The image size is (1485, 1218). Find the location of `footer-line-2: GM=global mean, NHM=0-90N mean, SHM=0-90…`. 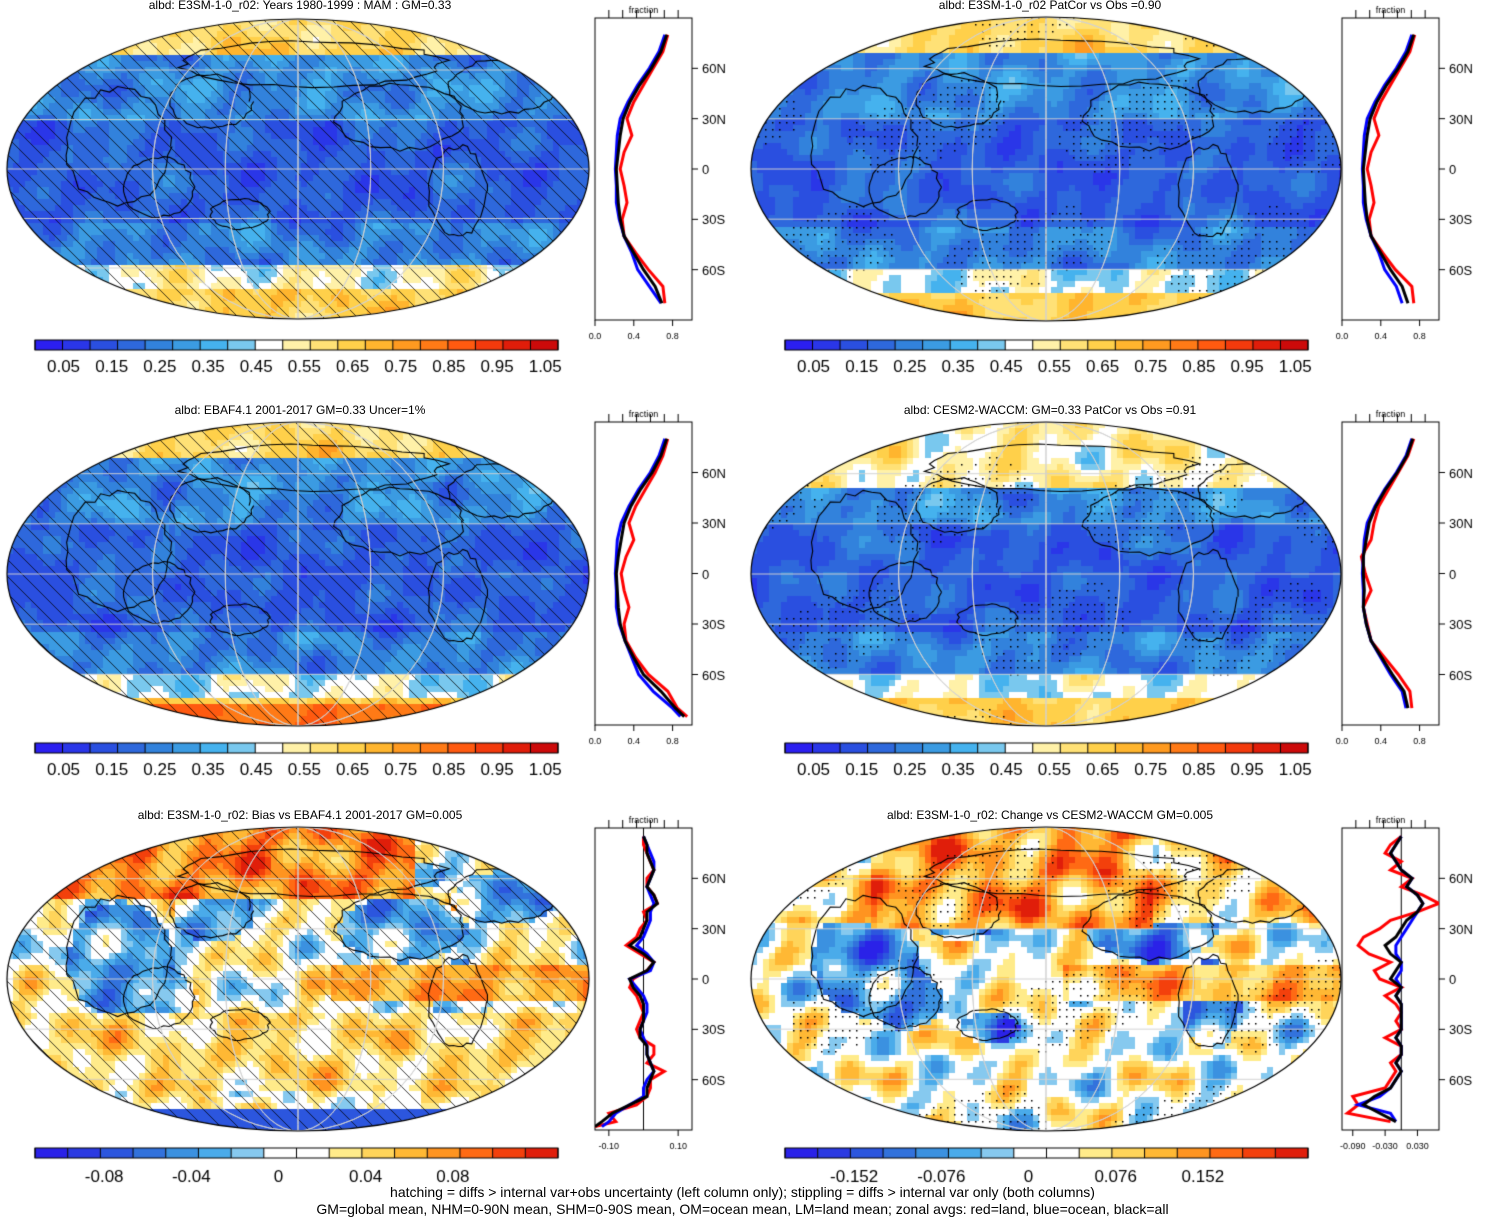

footer-line-2: GM=global mean, NHM=0-90N mean, SHM=0-90… is located at coordinates (742, 1209).